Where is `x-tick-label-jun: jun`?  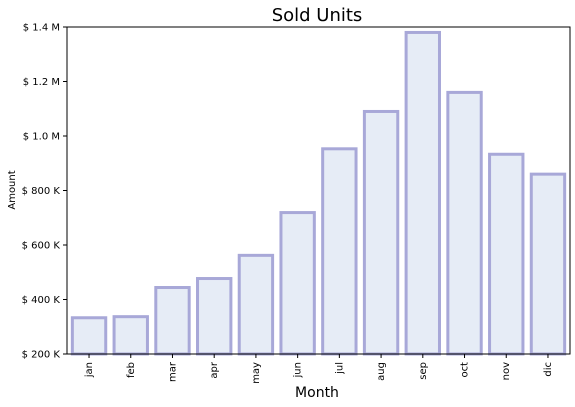 x-tick-label-jun: jun is located at coordinates (298, 370).